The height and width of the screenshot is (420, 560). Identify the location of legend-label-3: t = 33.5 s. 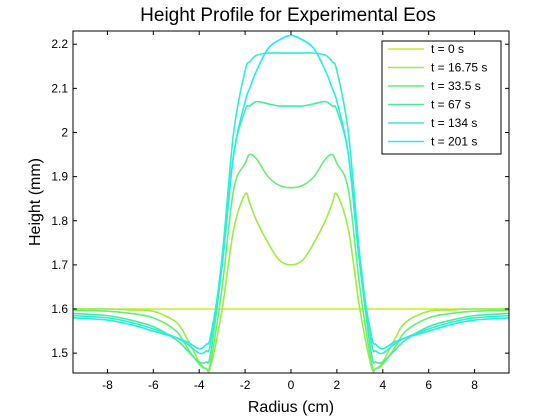
(456, 86).